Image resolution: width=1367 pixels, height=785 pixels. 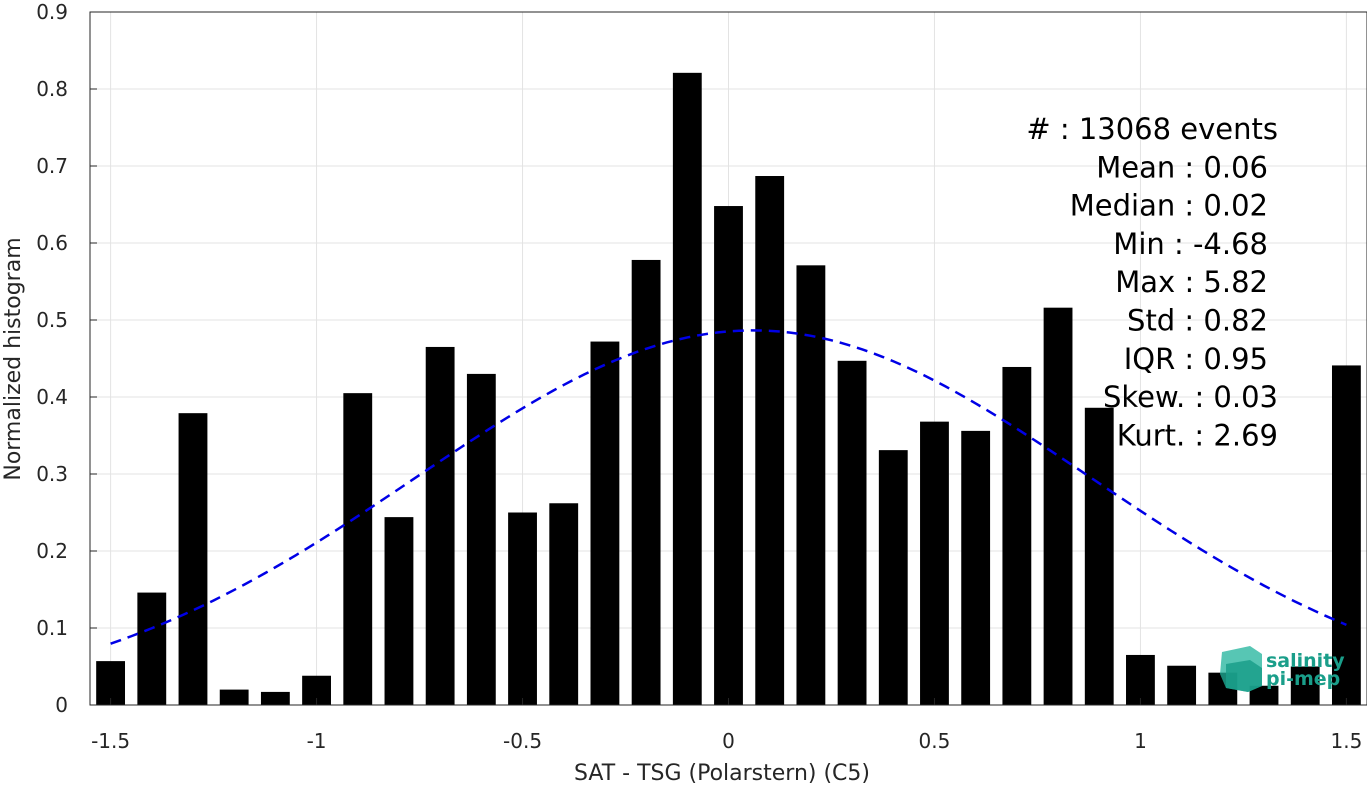 I want to click on y-tick-labels: 0 0.1 0.2 0.3 0.4 0.5 0.6 0.7 0.8 0.9, so click(x=52, y=358).